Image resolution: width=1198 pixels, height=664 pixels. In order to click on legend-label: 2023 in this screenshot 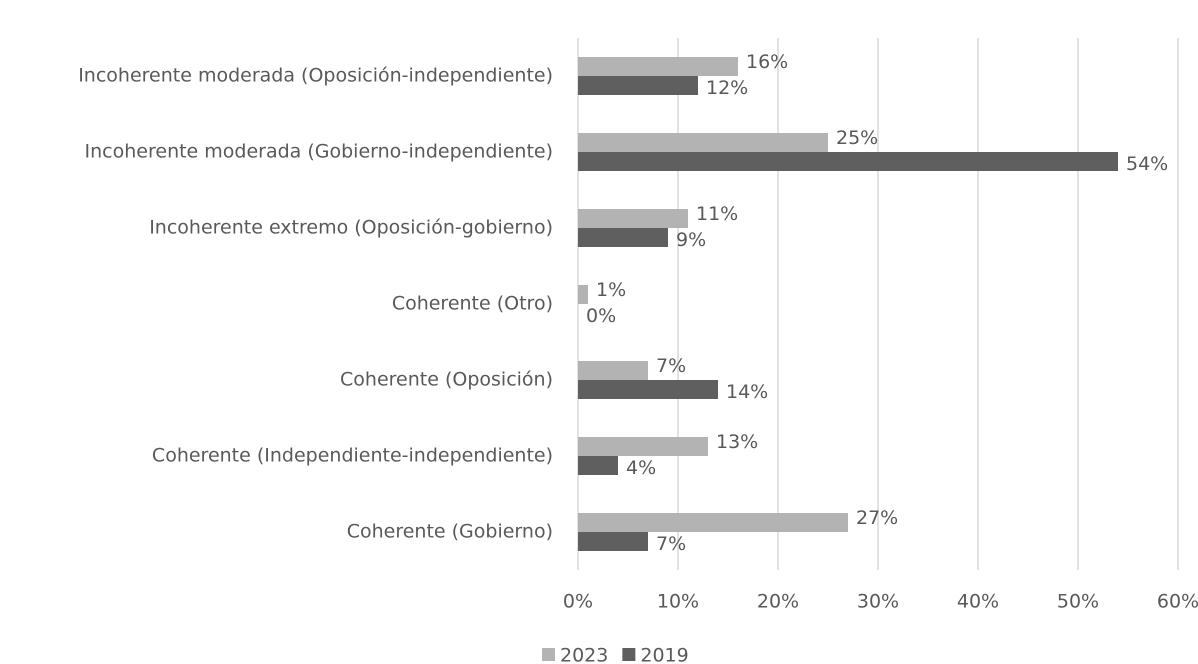, I will do `click(584, 654)`.